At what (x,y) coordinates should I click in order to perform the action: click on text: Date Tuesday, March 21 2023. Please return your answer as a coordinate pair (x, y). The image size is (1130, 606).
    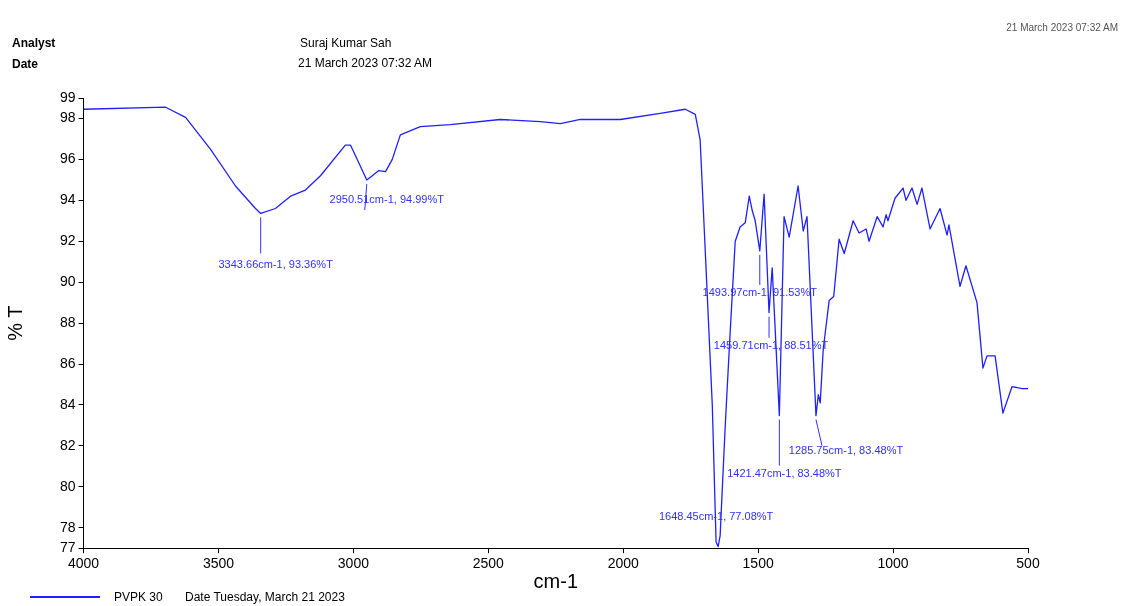
    Looking at the image, I should click on (265, 597).